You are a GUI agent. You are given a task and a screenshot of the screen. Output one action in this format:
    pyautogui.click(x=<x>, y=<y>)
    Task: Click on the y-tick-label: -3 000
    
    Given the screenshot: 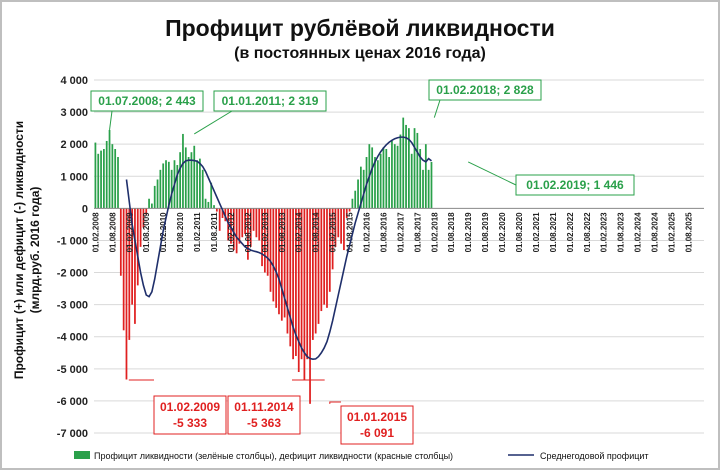 What is the action you would take?
    pyautogui.click(x=72, y=306)
    